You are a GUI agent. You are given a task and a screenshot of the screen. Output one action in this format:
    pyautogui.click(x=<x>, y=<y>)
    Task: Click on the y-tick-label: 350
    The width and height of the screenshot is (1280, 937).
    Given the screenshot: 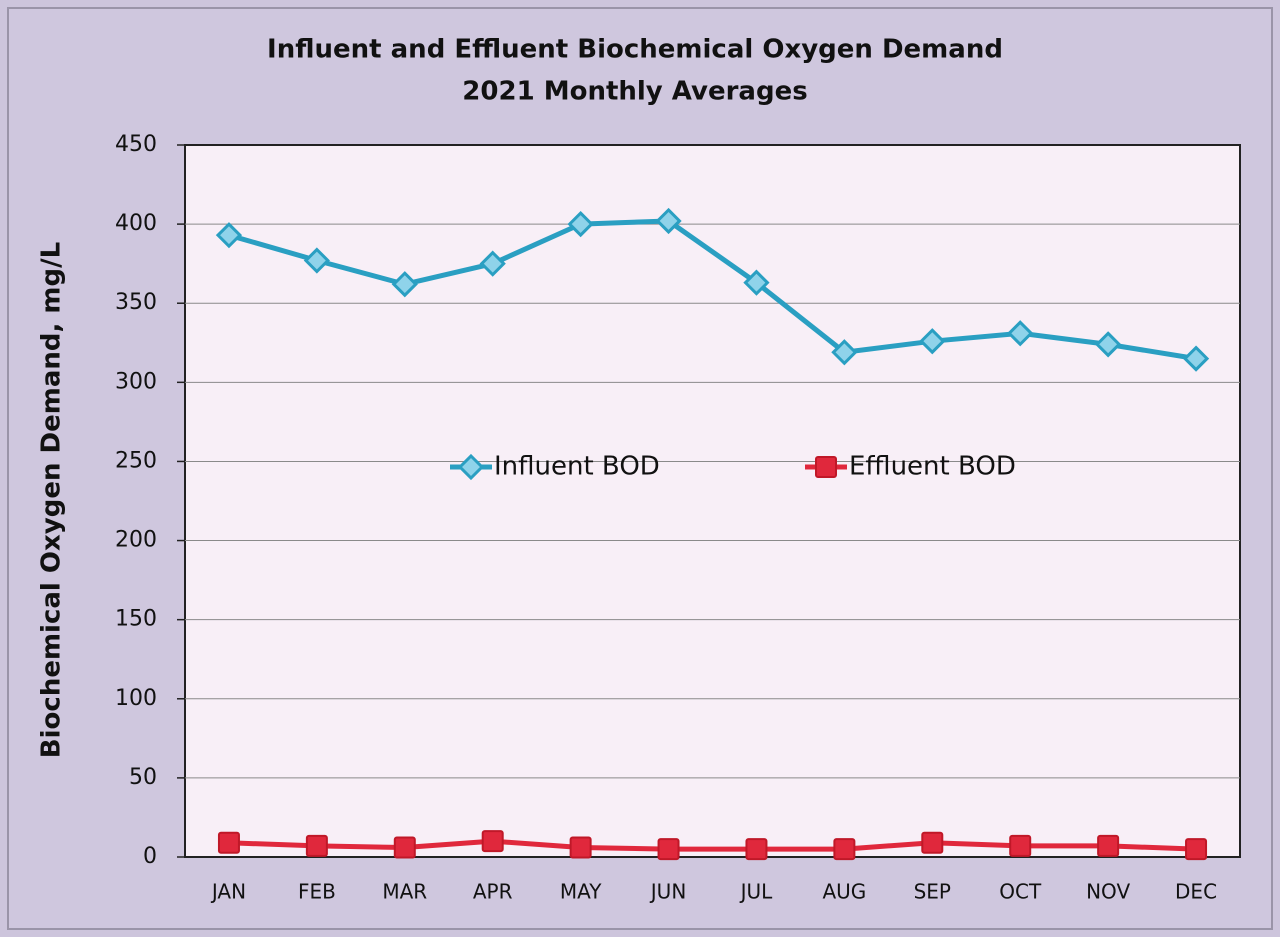 What is the action you would take?
    pyautogui.click(x=136, y=302)
    